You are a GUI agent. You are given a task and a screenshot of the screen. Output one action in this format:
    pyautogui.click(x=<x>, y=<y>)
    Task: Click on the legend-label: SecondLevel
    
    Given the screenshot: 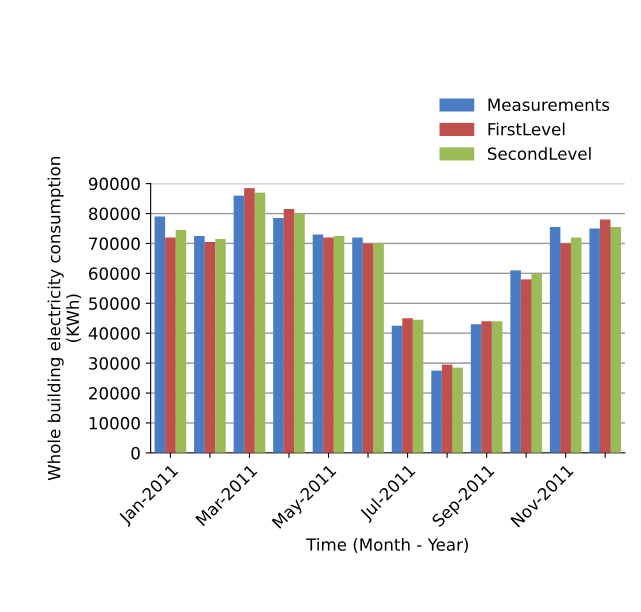 What is the action you would take?
    pyautogui.click(x=539, y=153)
    